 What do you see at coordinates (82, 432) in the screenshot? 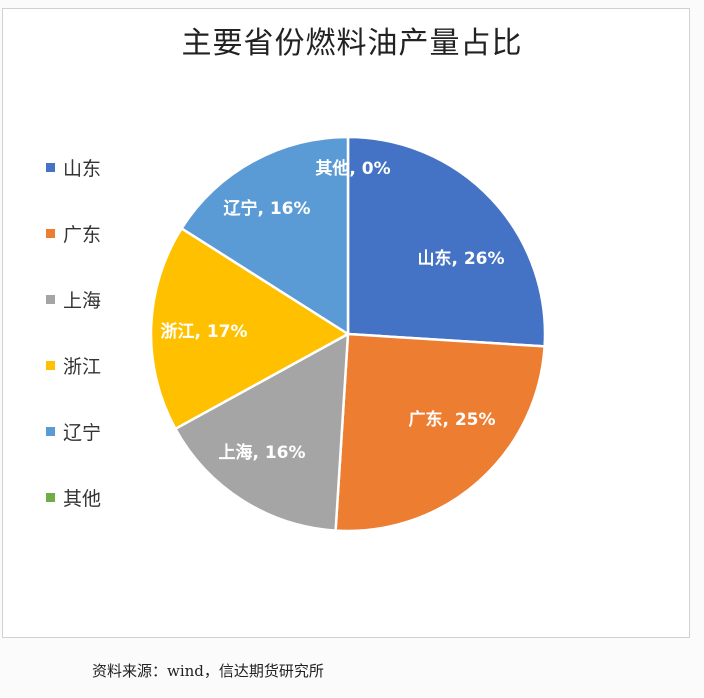
I see `legend-label: 辽宁` at bounding box center [82, 432].